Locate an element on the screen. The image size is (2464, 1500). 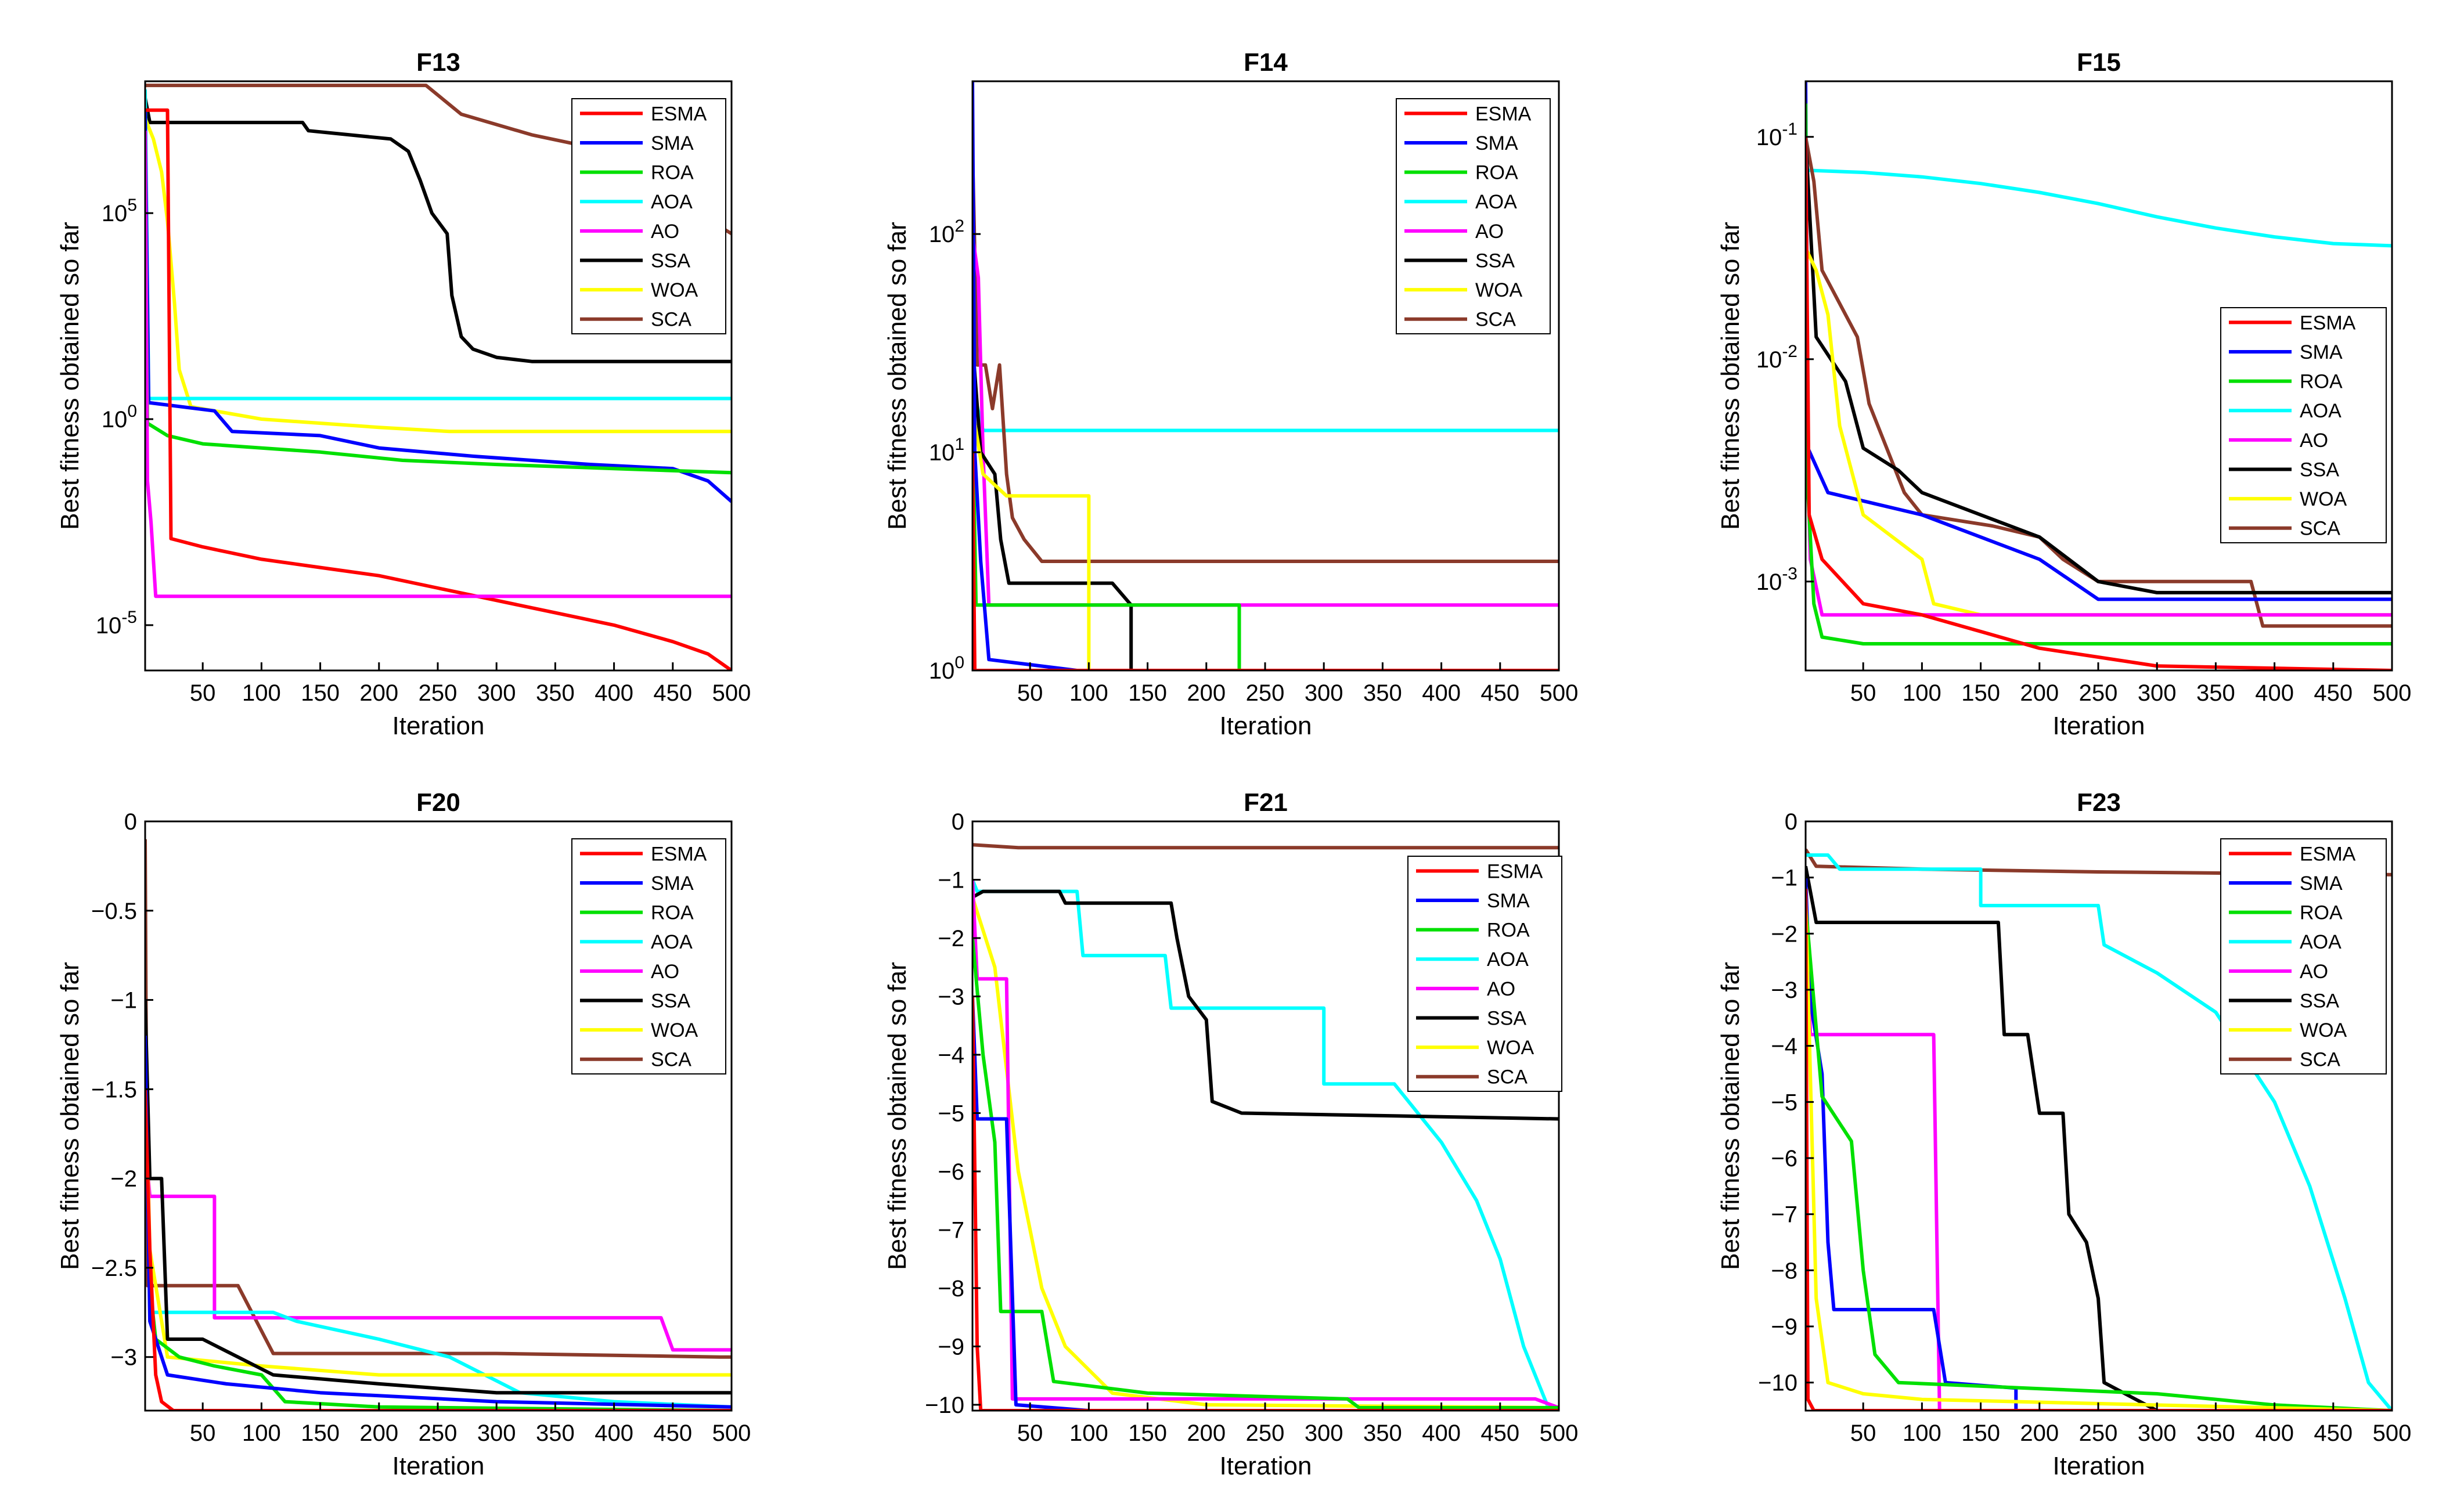
chart-title: F15 is located at coordinates (2099, 62).